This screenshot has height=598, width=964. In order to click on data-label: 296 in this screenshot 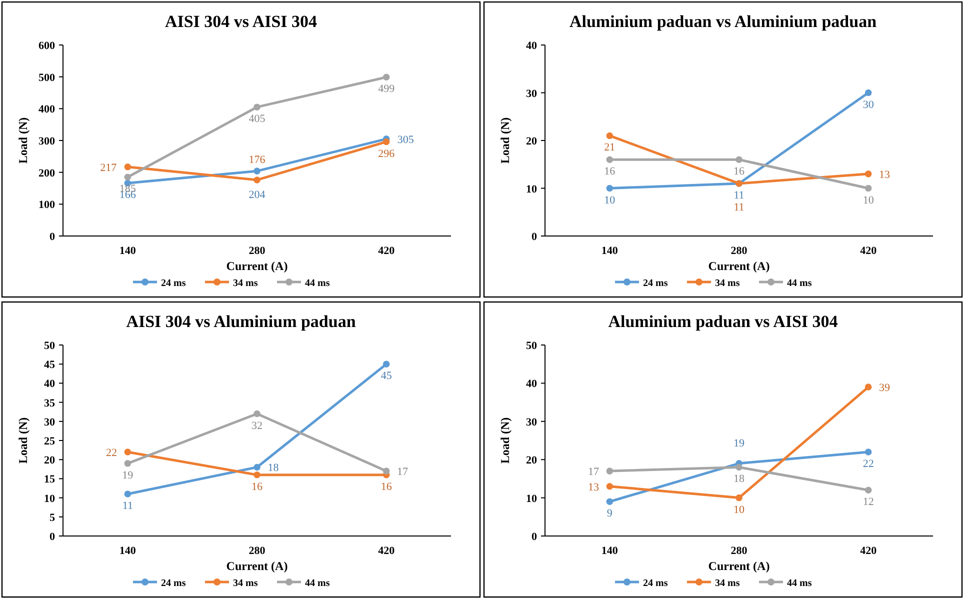, I will do `click(387, 154)`.